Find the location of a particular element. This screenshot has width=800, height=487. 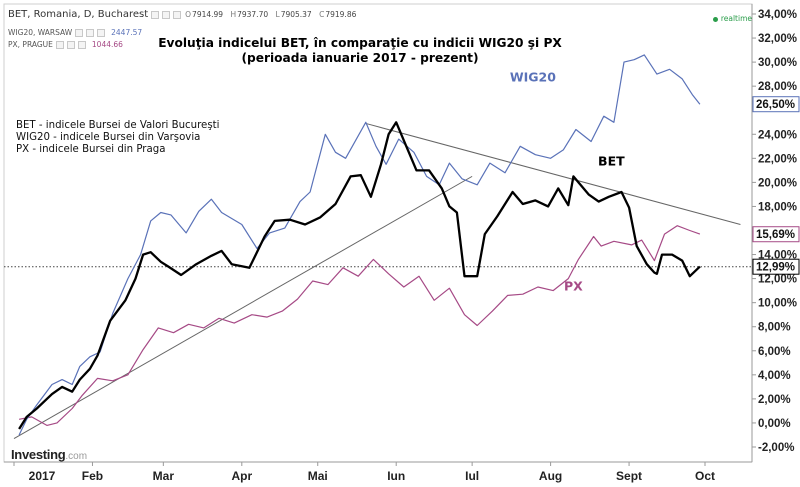

realtime-label: realtime is located at coordinates (736, 18).